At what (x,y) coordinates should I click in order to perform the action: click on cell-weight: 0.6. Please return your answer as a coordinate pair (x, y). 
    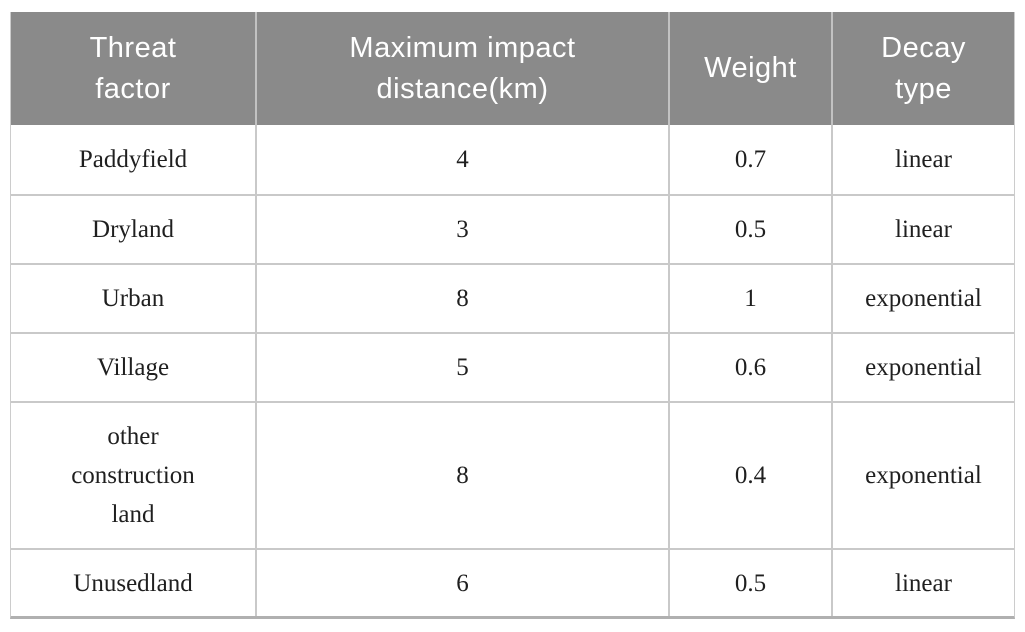
    Looking at the image, I should click on (749, 366).